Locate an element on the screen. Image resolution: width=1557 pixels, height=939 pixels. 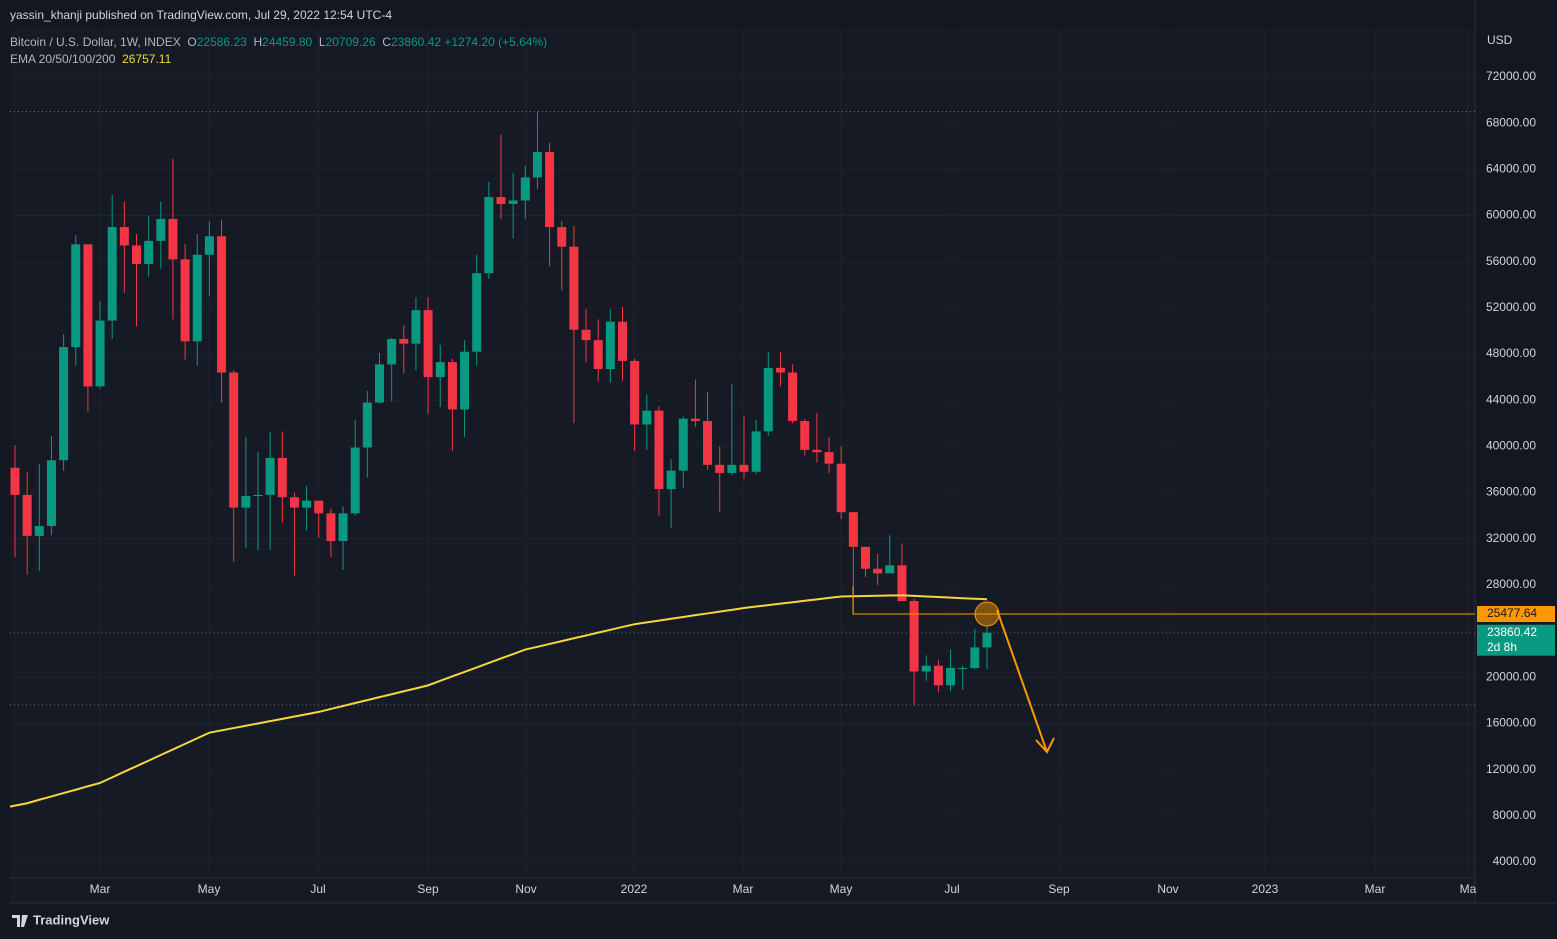
y-tick-label: 52000.00 is located at coordinates (1511, 307).